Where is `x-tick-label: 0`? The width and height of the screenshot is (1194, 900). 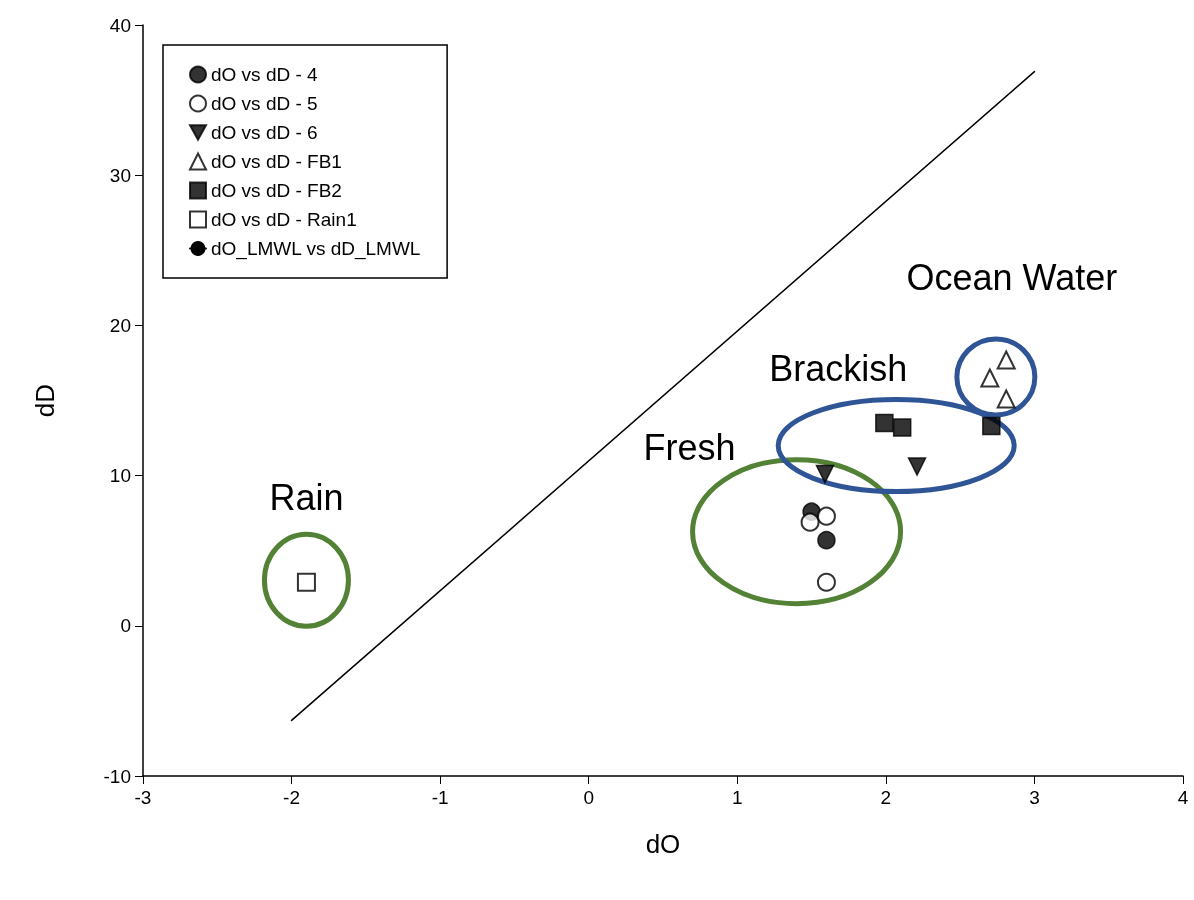
x-tick-label: 0 is located at coordinates (588, 797).